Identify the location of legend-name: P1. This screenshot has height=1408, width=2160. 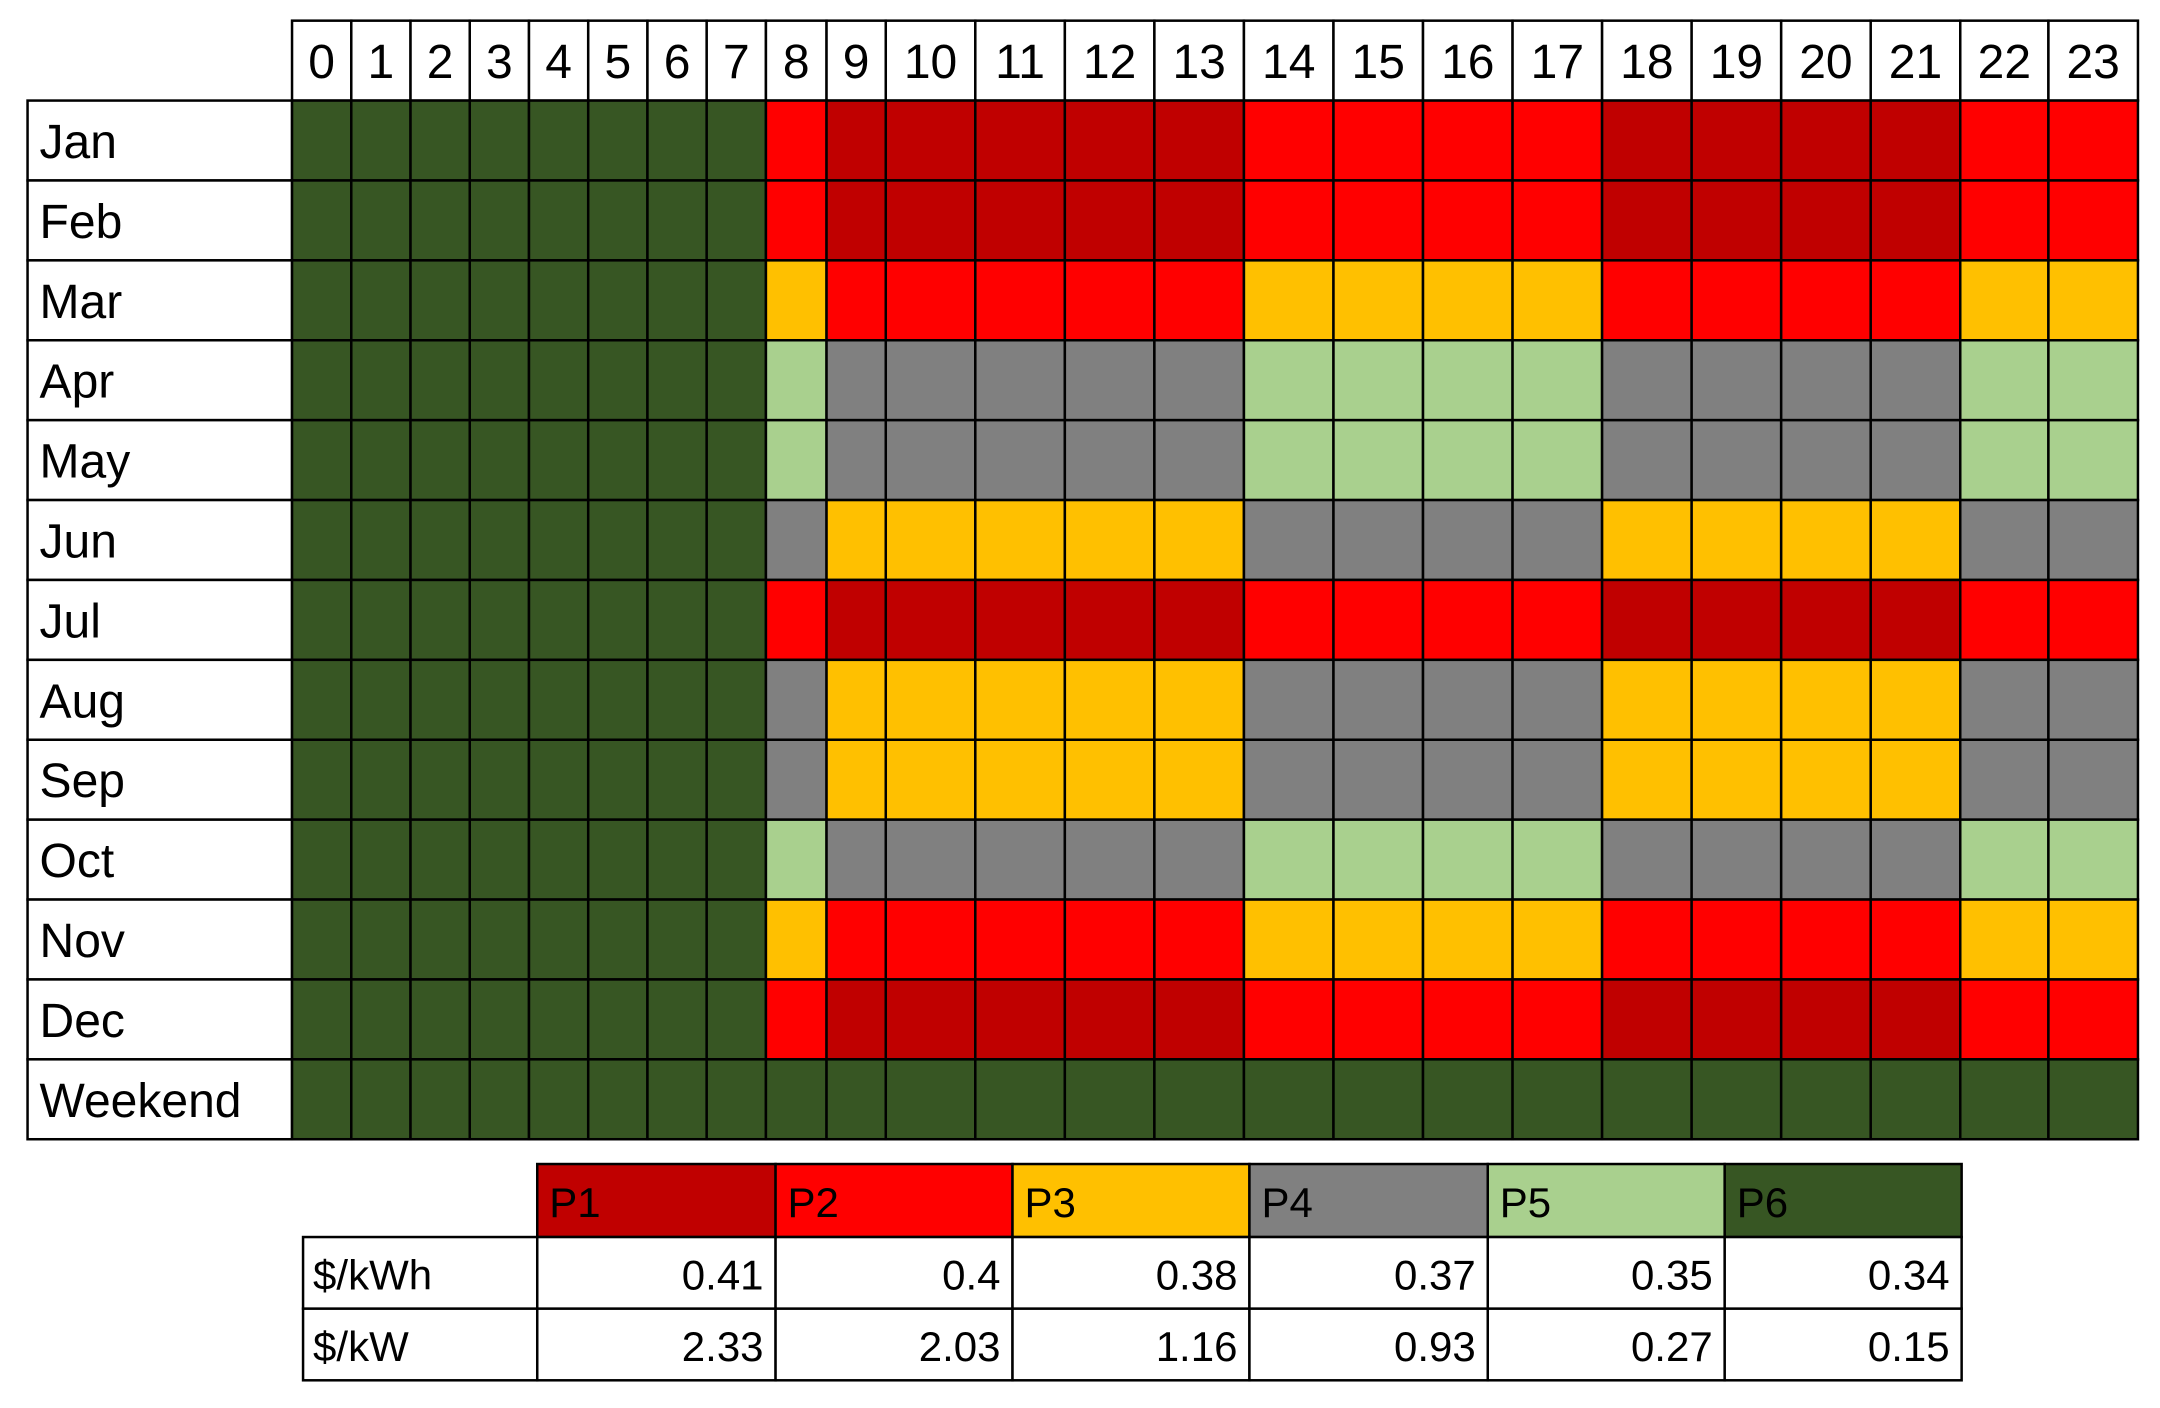
(574, 1202).